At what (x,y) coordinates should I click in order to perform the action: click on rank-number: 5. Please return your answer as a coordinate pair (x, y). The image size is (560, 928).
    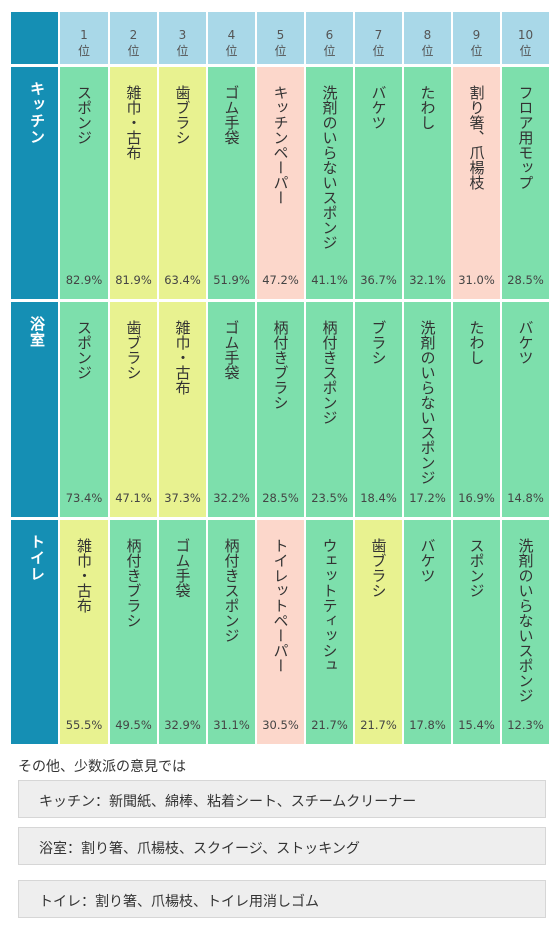
    Looking at the image, I should click on (280, 35).